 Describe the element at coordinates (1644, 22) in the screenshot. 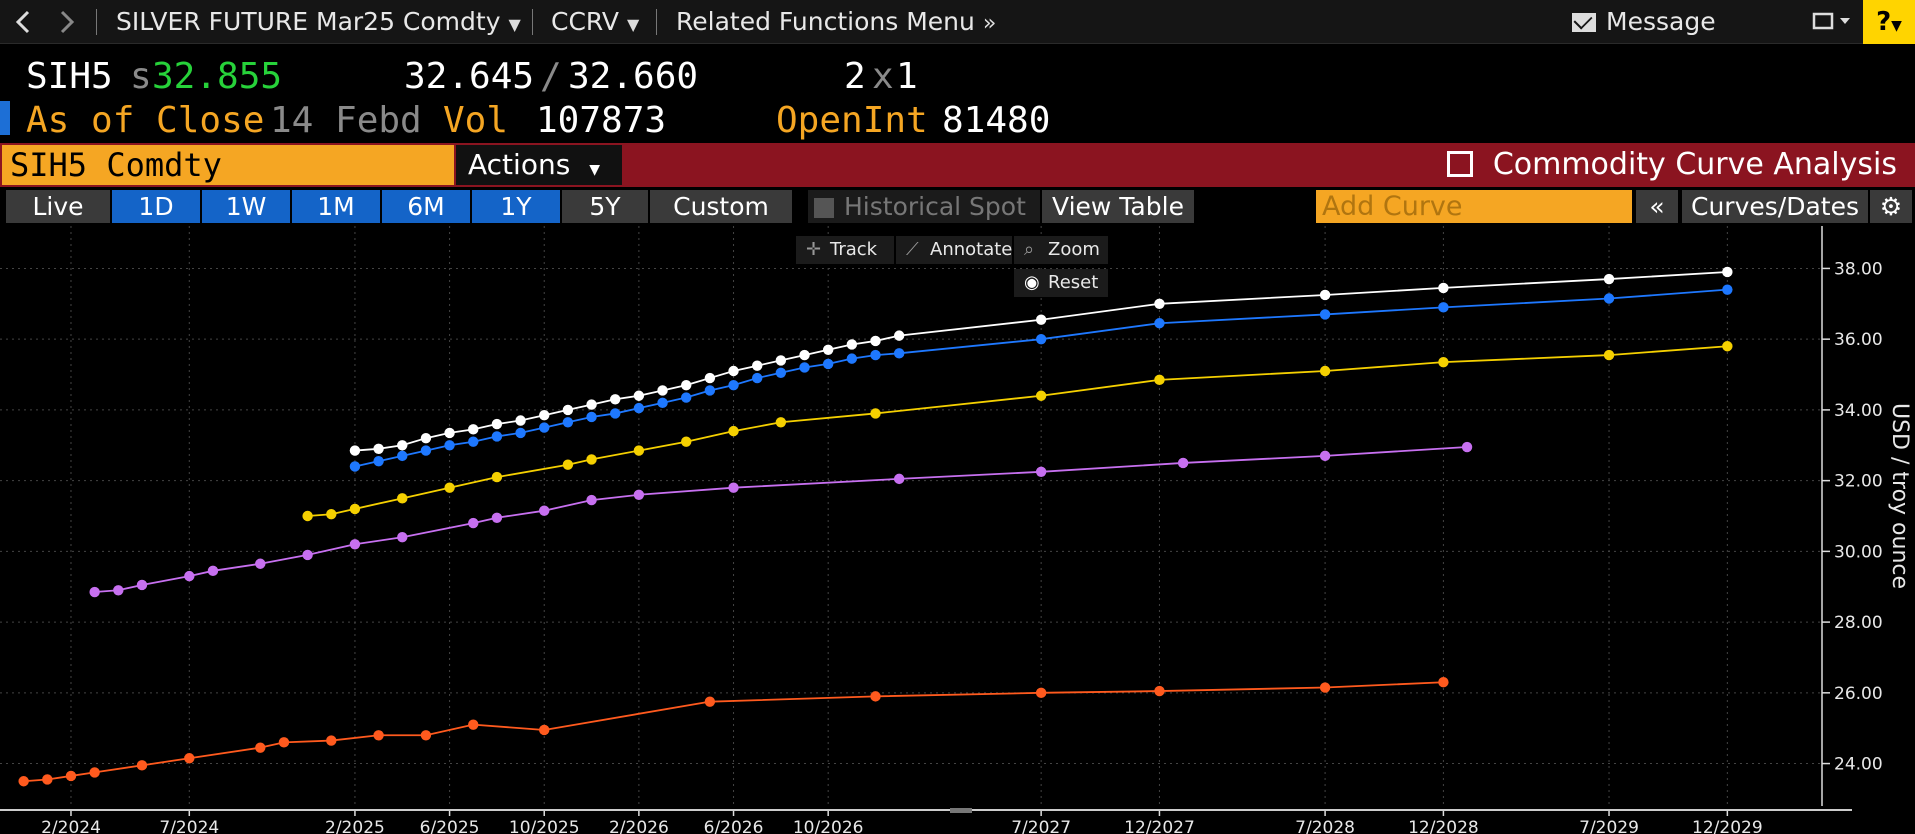

I see `message-button: Message` at that location.